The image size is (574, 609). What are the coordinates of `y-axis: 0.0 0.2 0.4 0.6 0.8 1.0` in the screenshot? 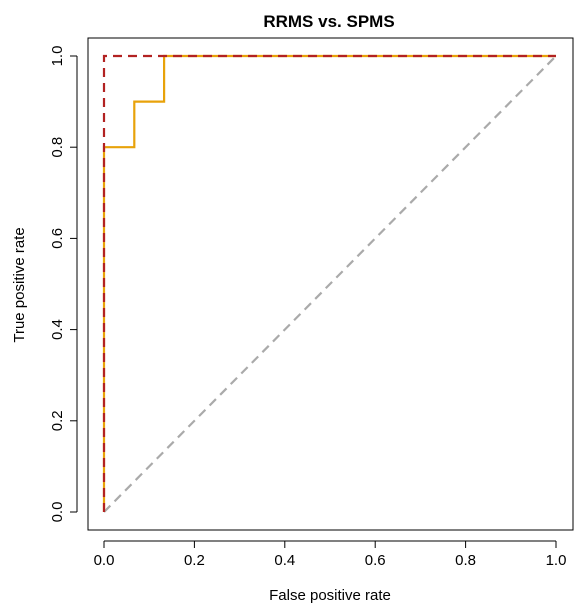 It's located at (63, 284).